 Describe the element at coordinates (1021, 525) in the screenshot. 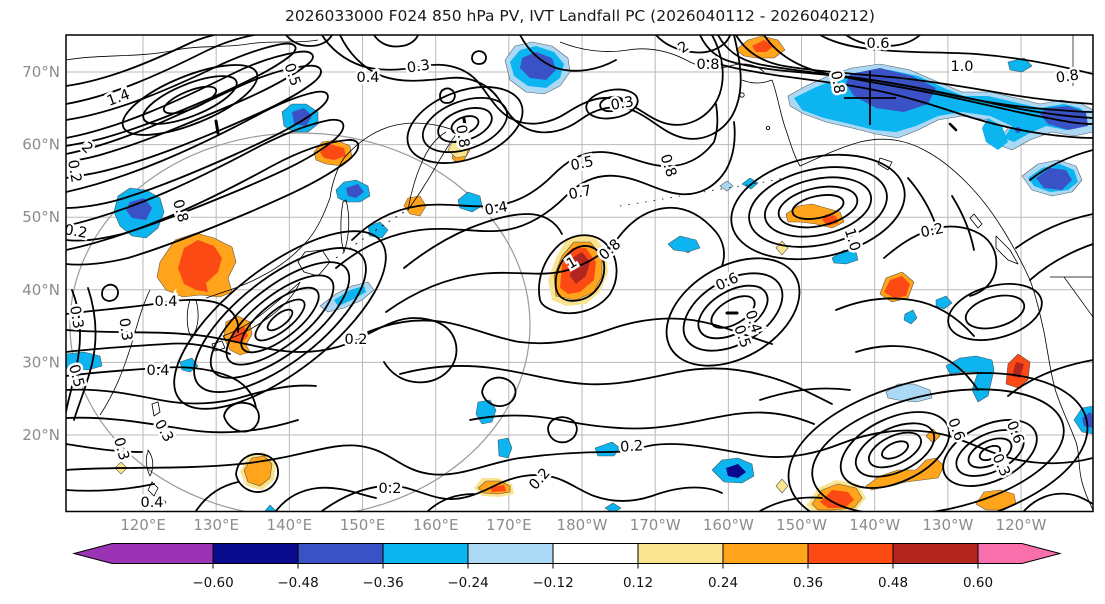

I see `svg-text: 120°W` at that location.